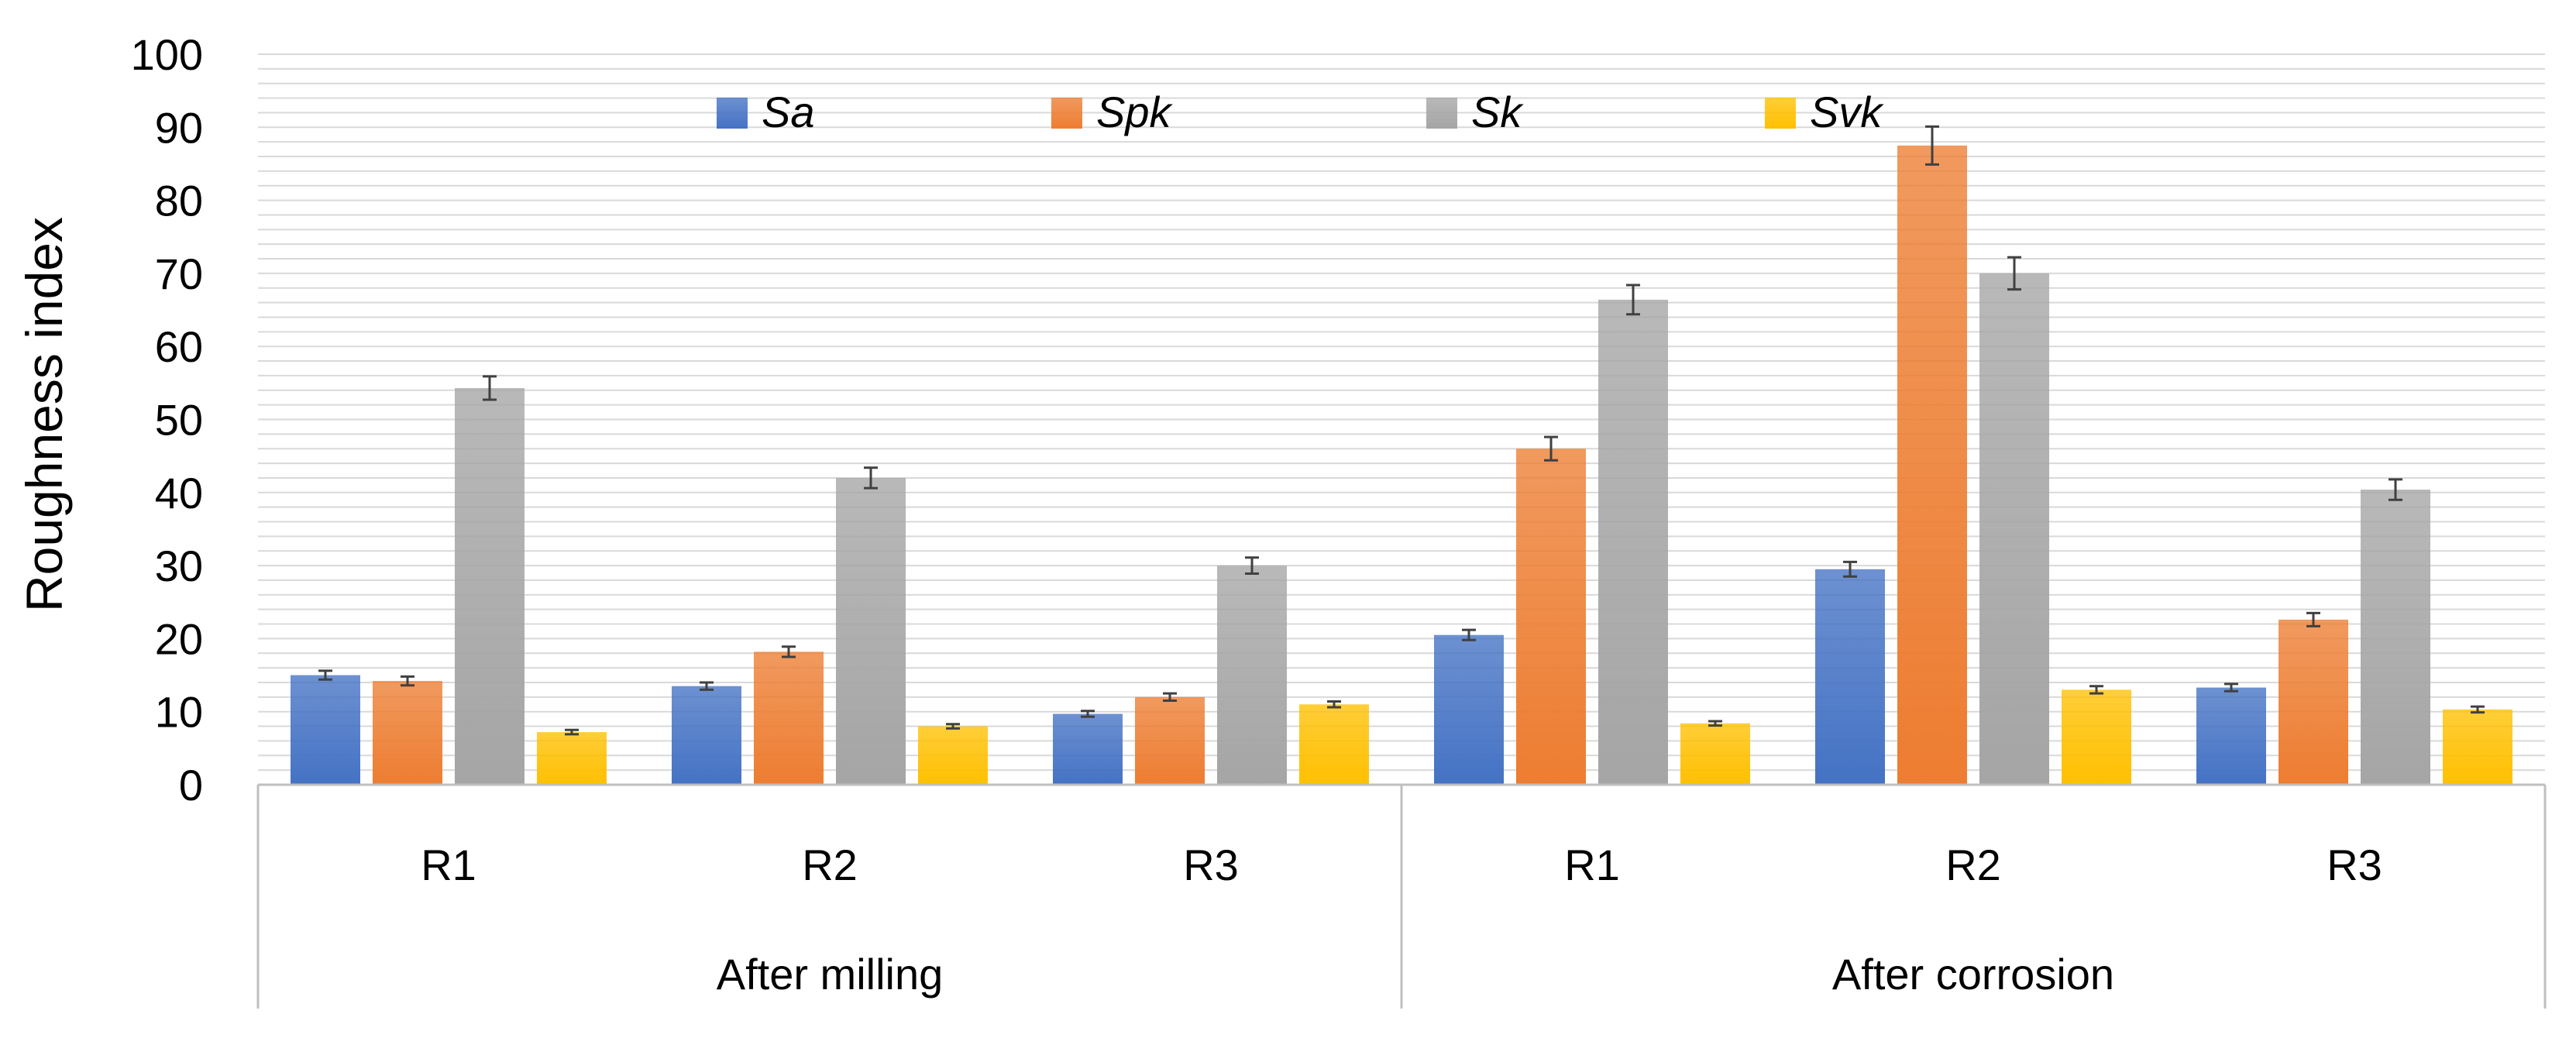 This screenshot has height=1045, width=2576. Describe the element at coordinates (1847, 112) in the screenshot. I see `legend-label-svk: Svk` at that location.